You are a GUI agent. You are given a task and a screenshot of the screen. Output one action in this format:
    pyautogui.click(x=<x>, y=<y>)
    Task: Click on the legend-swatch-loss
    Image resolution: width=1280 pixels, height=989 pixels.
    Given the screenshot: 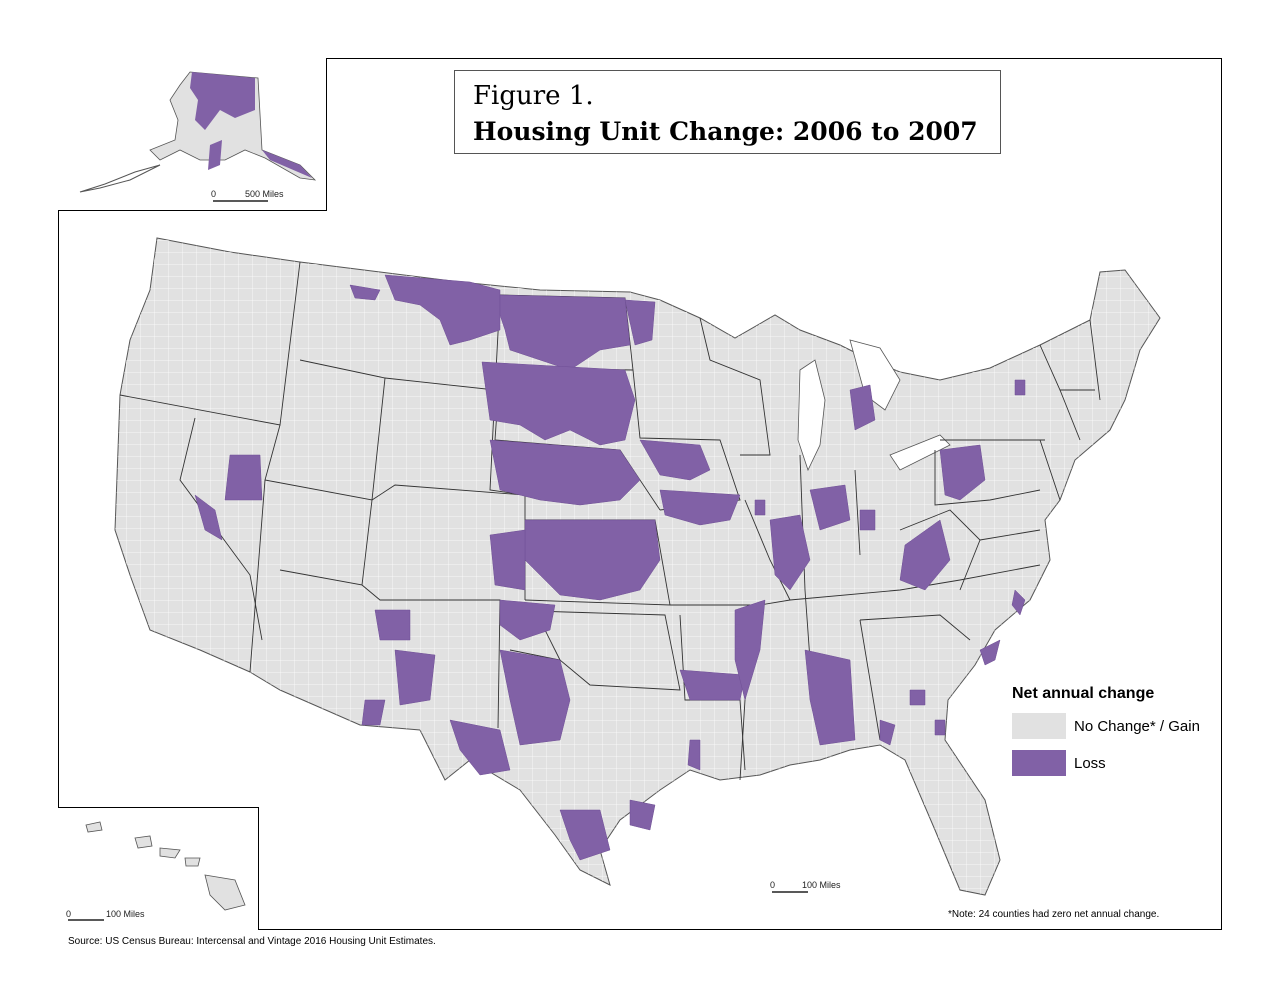 What is the action you would take?
    pyautogui.click(x=1039, y=763)
    